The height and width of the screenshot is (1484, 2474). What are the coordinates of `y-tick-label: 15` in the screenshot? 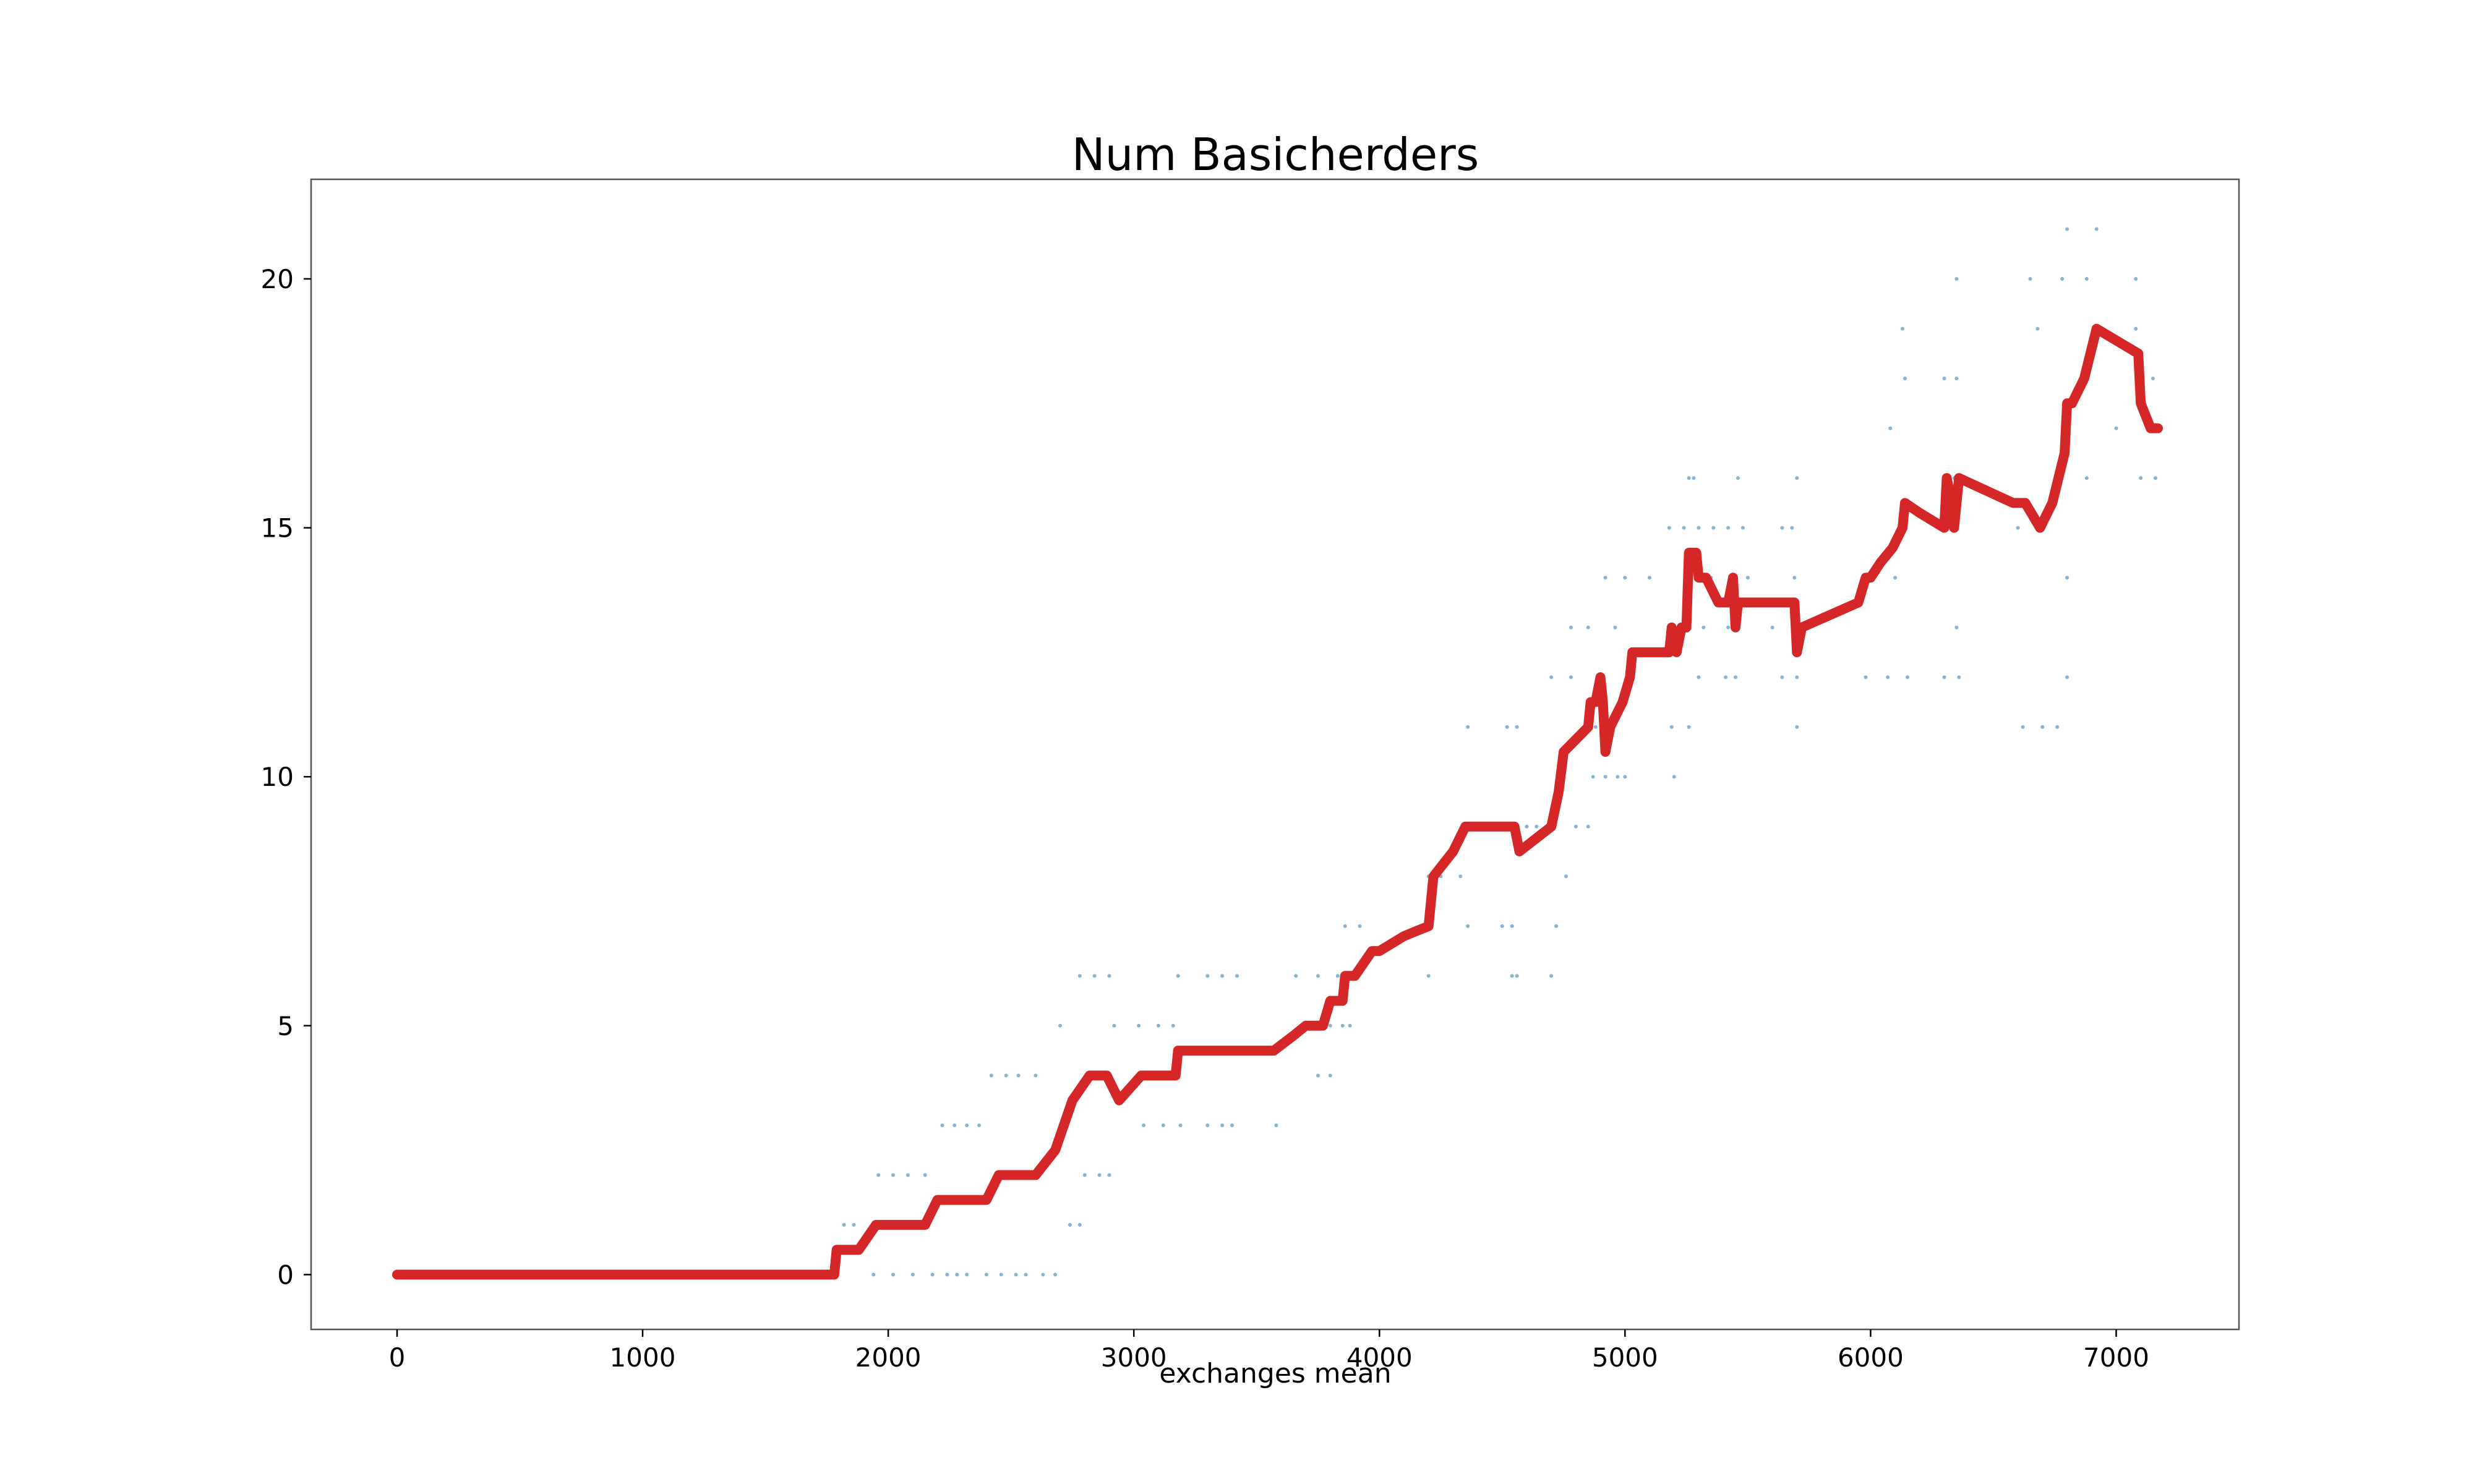 It's located at (277, 528).